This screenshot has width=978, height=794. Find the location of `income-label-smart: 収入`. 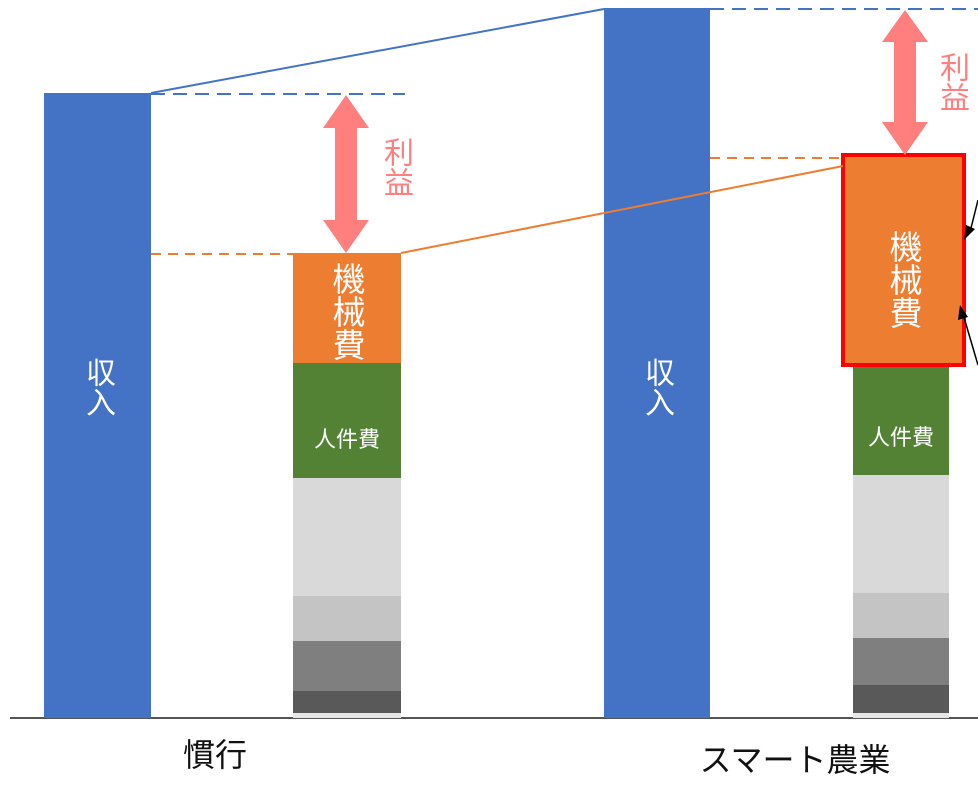

income-label-smart: 収入 is located at coordinates (656, 387).